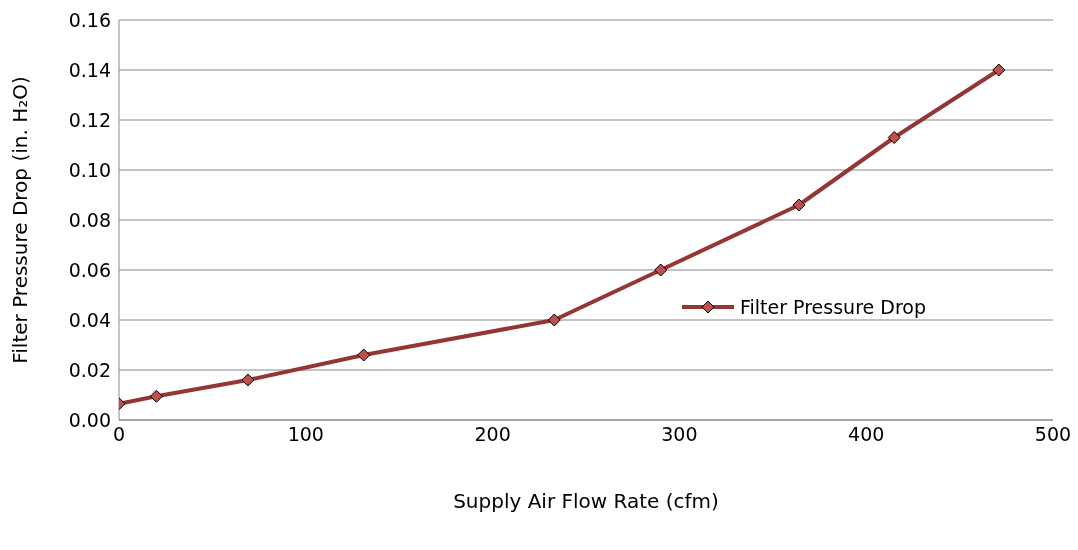 The image size is (1078, 550). What do you see at coordinates (20, 220) in the screenshot?
I see `y-axis-title: Filter Pressure Drop (in. H₂O)` at bounding box center [20, 220].